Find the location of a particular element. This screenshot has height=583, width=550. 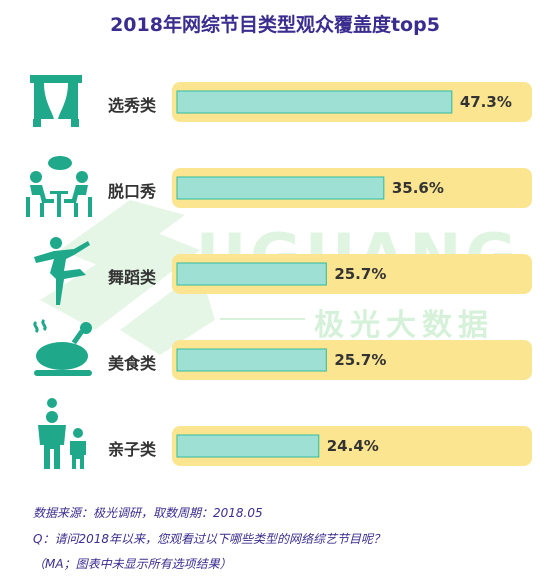

category-label: 脱口秀 is located at coordinates (132, 191).